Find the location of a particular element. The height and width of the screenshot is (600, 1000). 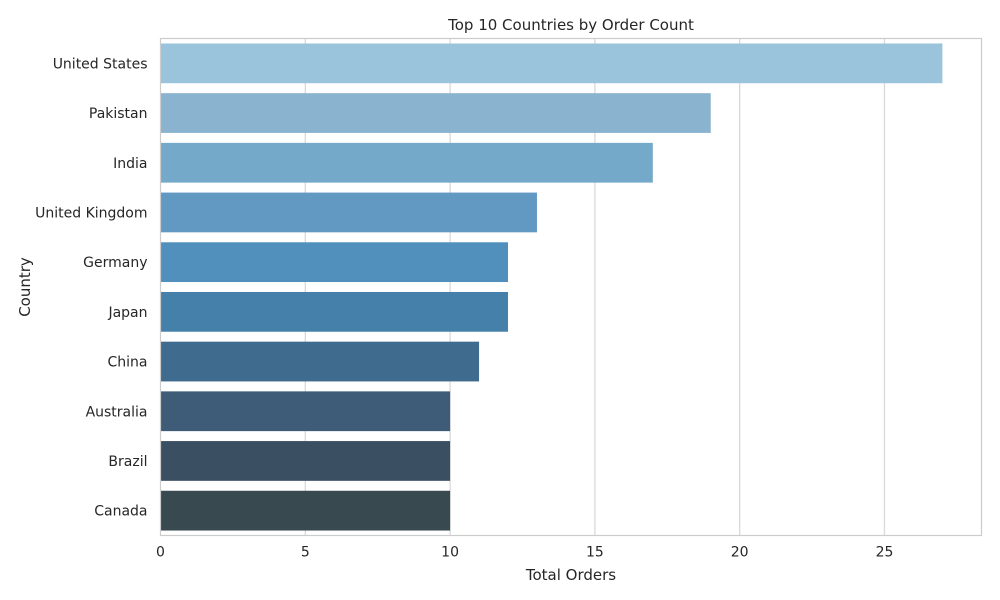

x-tick-label: 10 is located at coordinates (450, 553).